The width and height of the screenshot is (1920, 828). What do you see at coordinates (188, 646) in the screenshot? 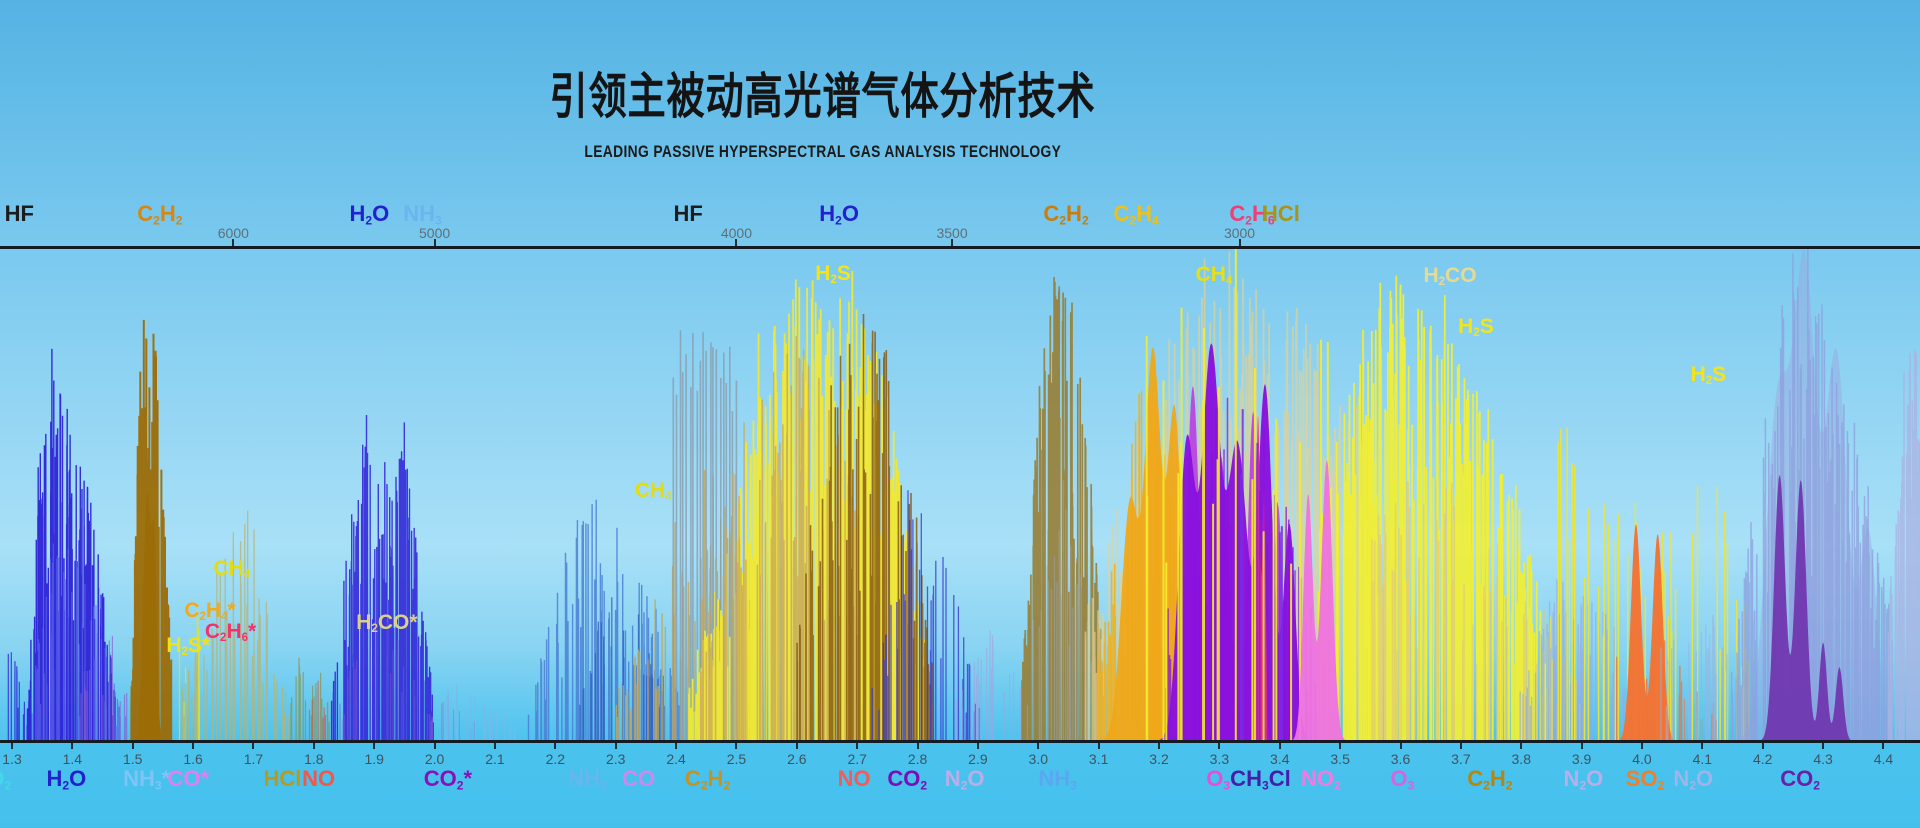
I see `plot-molecule-label-H2S: H2S*` at bounding box center [188, 646].